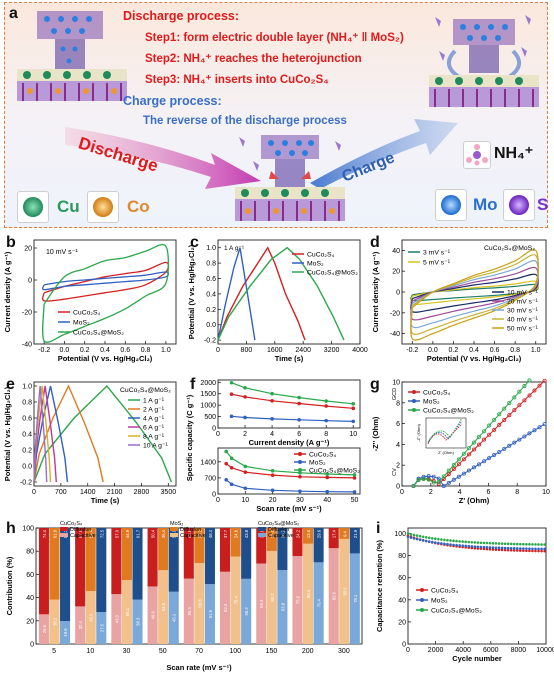 This screenshot has width=554, height=675. Describe the element at coordinates (155, 446) in the screenshot. I see `legend-entry: 10 A g⁻¹` at that location.